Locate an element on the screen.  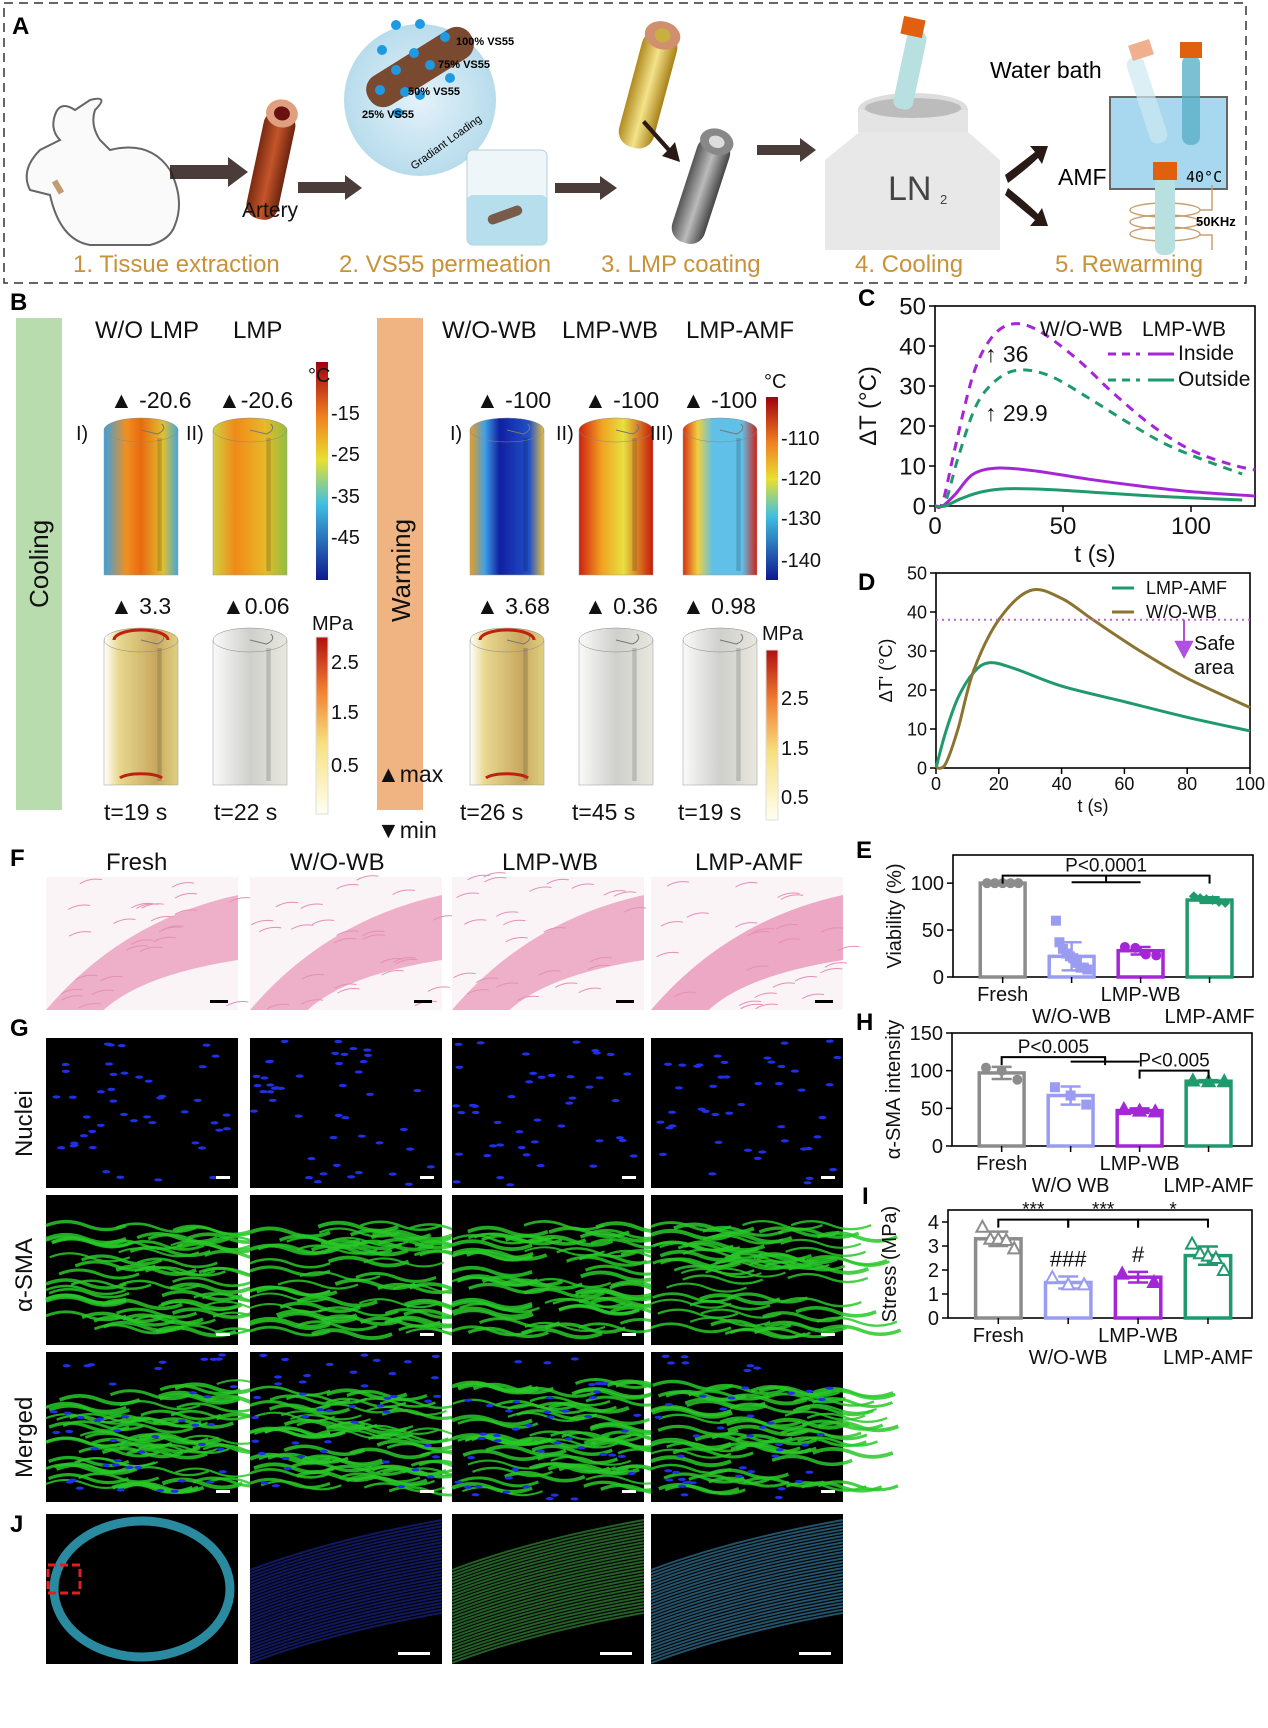
cross-section-image is located at coordinates (142, 1589).